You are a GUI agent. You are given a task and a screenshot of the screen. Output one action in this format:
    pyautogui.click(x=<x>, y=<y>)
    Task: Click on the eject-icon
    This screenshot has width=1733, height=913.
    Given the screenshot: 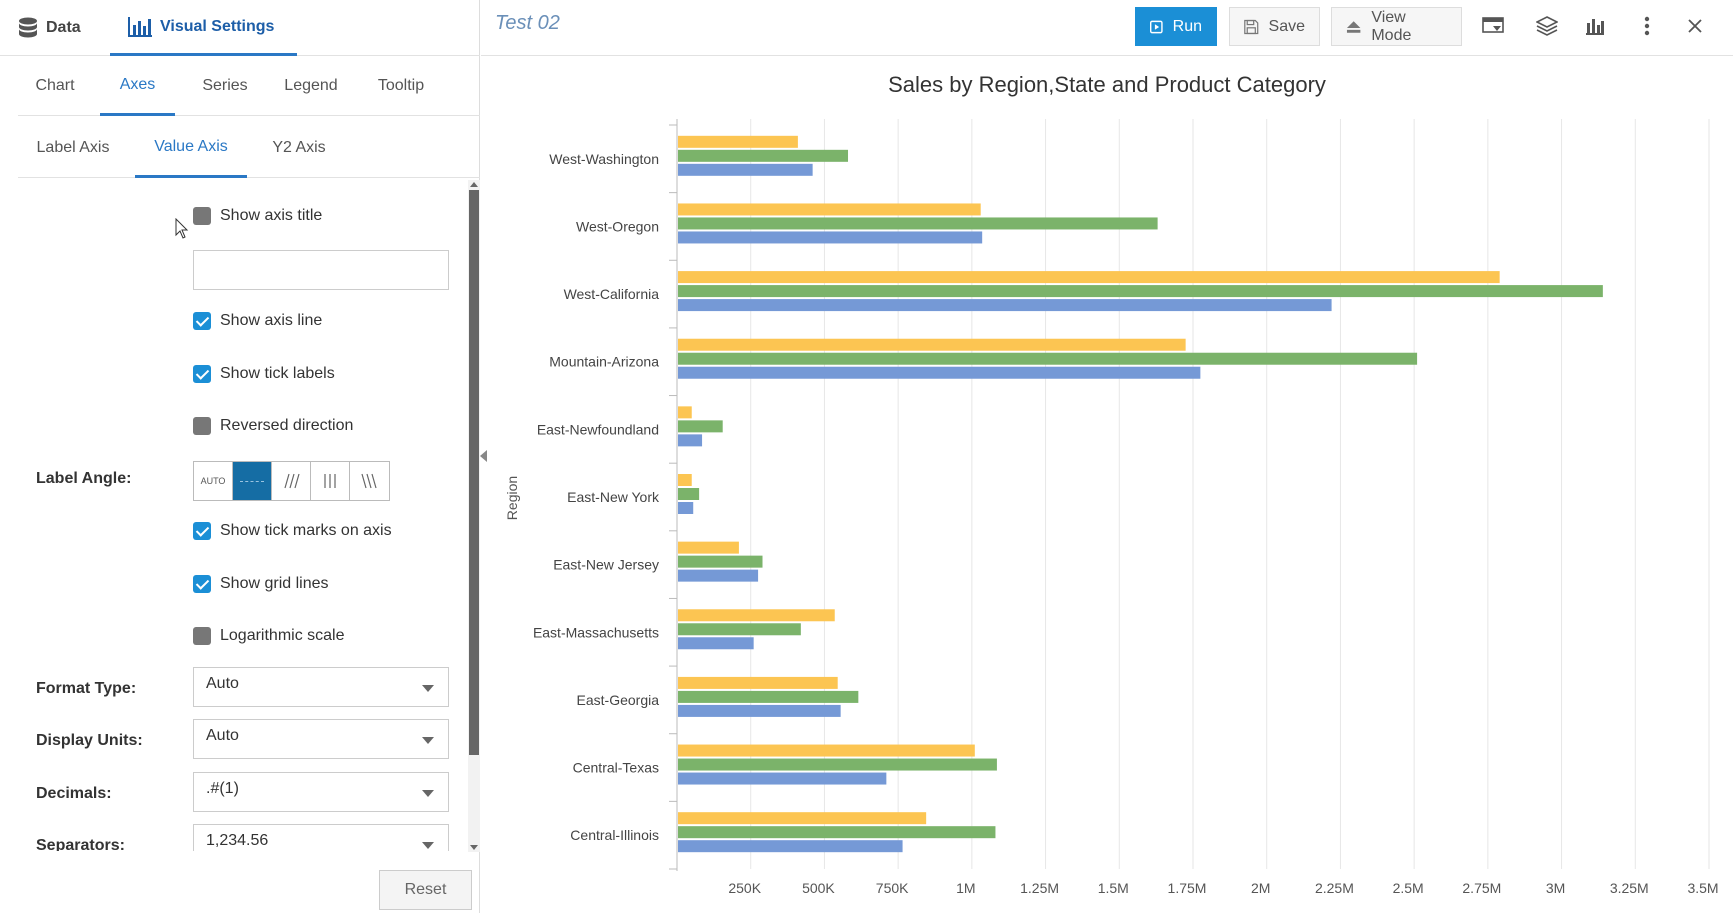 What is the action you would take?
    pyautogui.click(x=1353, y=26)
    